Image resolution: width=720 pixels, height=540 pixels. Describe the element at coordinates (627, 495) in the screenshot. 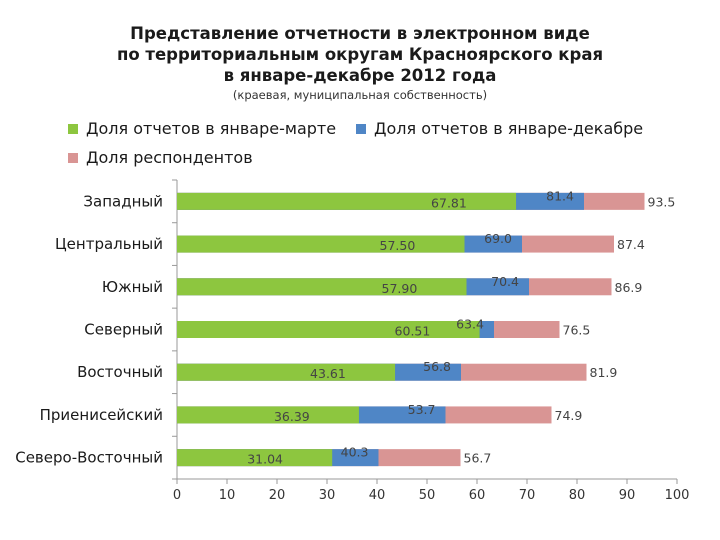

I see `x-tick-label: 90` at that location.